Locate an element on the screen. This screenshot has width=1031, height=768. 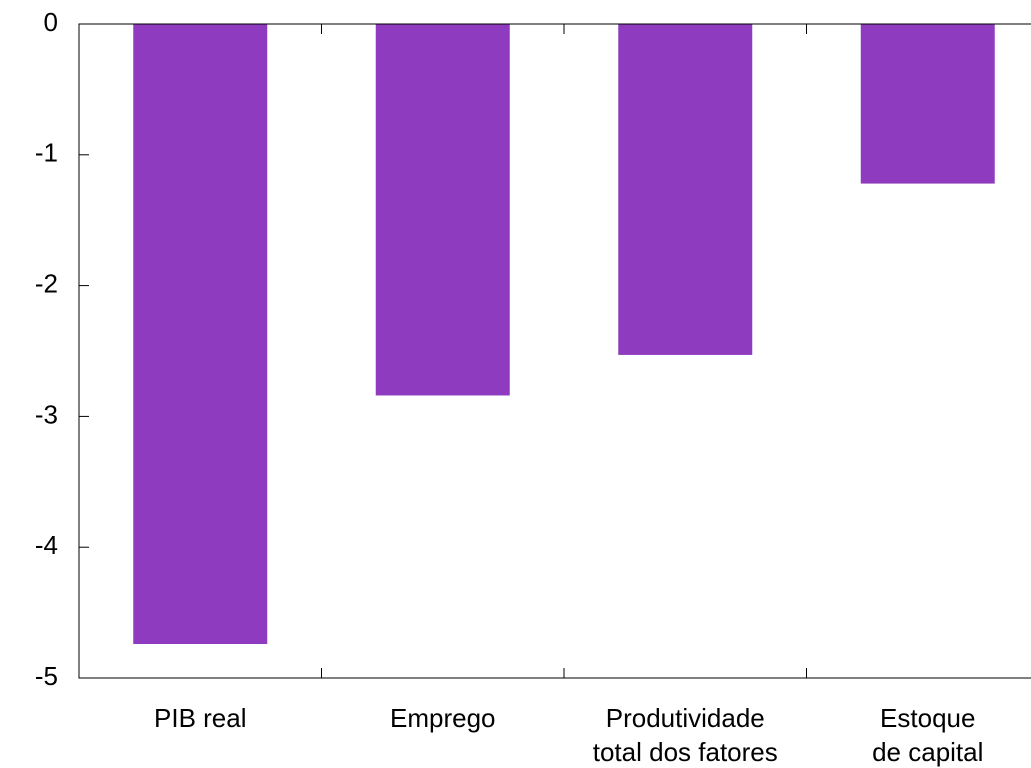
x-tick-label: Emprego is located at coordinates (443, 718).